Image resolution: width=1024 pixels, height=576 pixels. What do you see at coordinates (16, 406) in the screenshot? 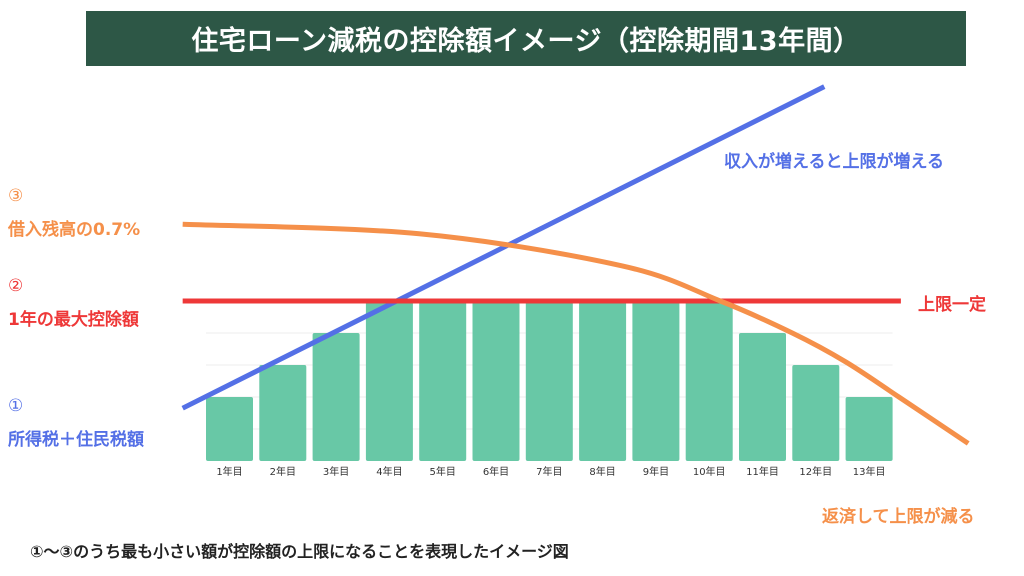
I see `item1-number: ①` at bounding box center [16, 406].